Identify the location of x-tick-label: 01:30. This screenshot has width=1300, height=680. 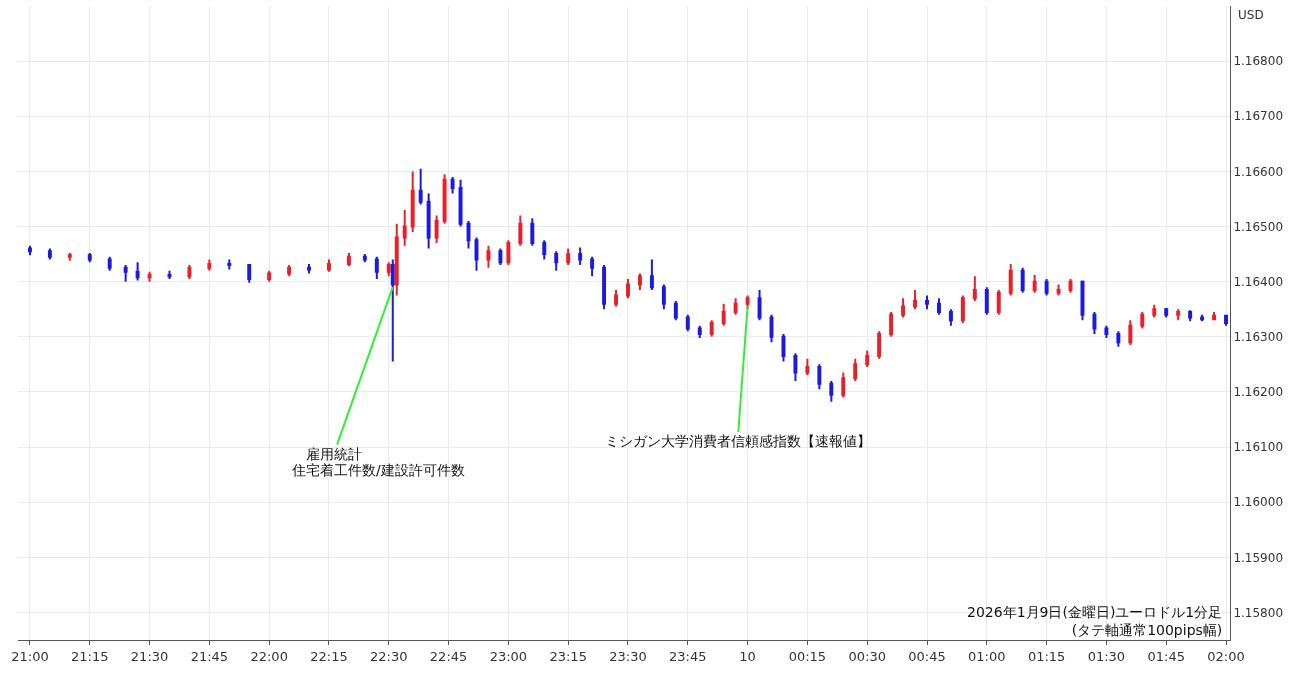
(1106, 656).